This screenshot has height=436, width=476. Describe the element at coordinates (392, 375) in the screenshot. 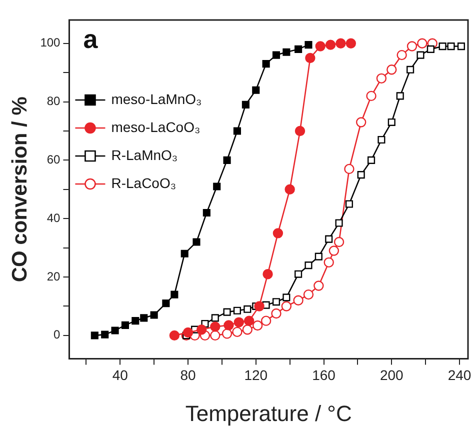

I see `x-tick-label: 200` at that location.